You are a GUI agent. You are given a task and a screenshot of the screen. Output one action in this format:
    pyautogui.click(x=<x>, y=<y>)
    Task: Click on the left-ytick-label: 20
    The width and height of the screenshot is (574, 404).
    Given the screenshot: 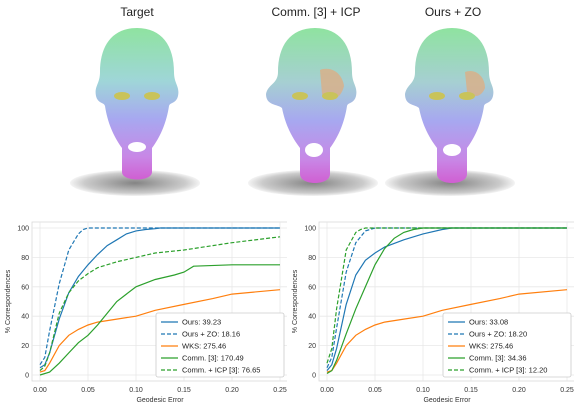 What is the action you would take?
    pyautogui.click(x=25, y=346)
    